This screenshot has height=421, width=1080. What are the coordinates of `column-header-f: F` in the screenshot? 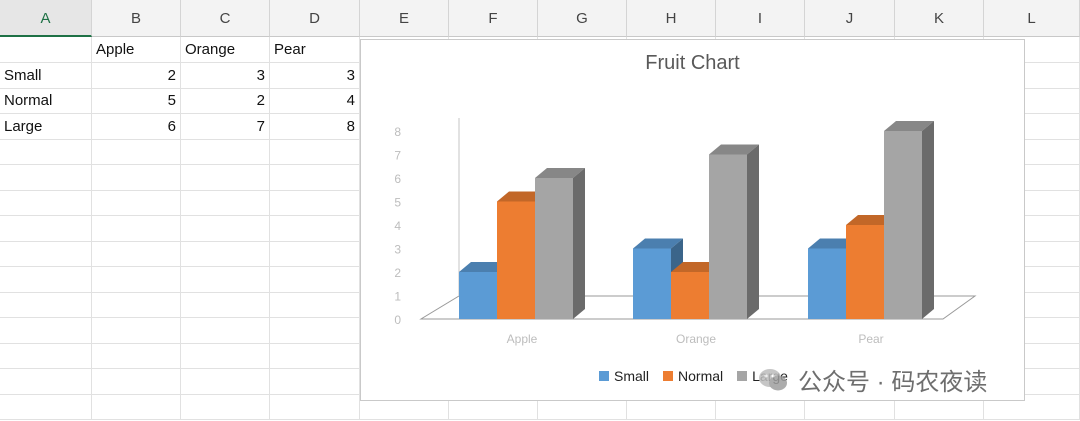 It's located at (493, 18).